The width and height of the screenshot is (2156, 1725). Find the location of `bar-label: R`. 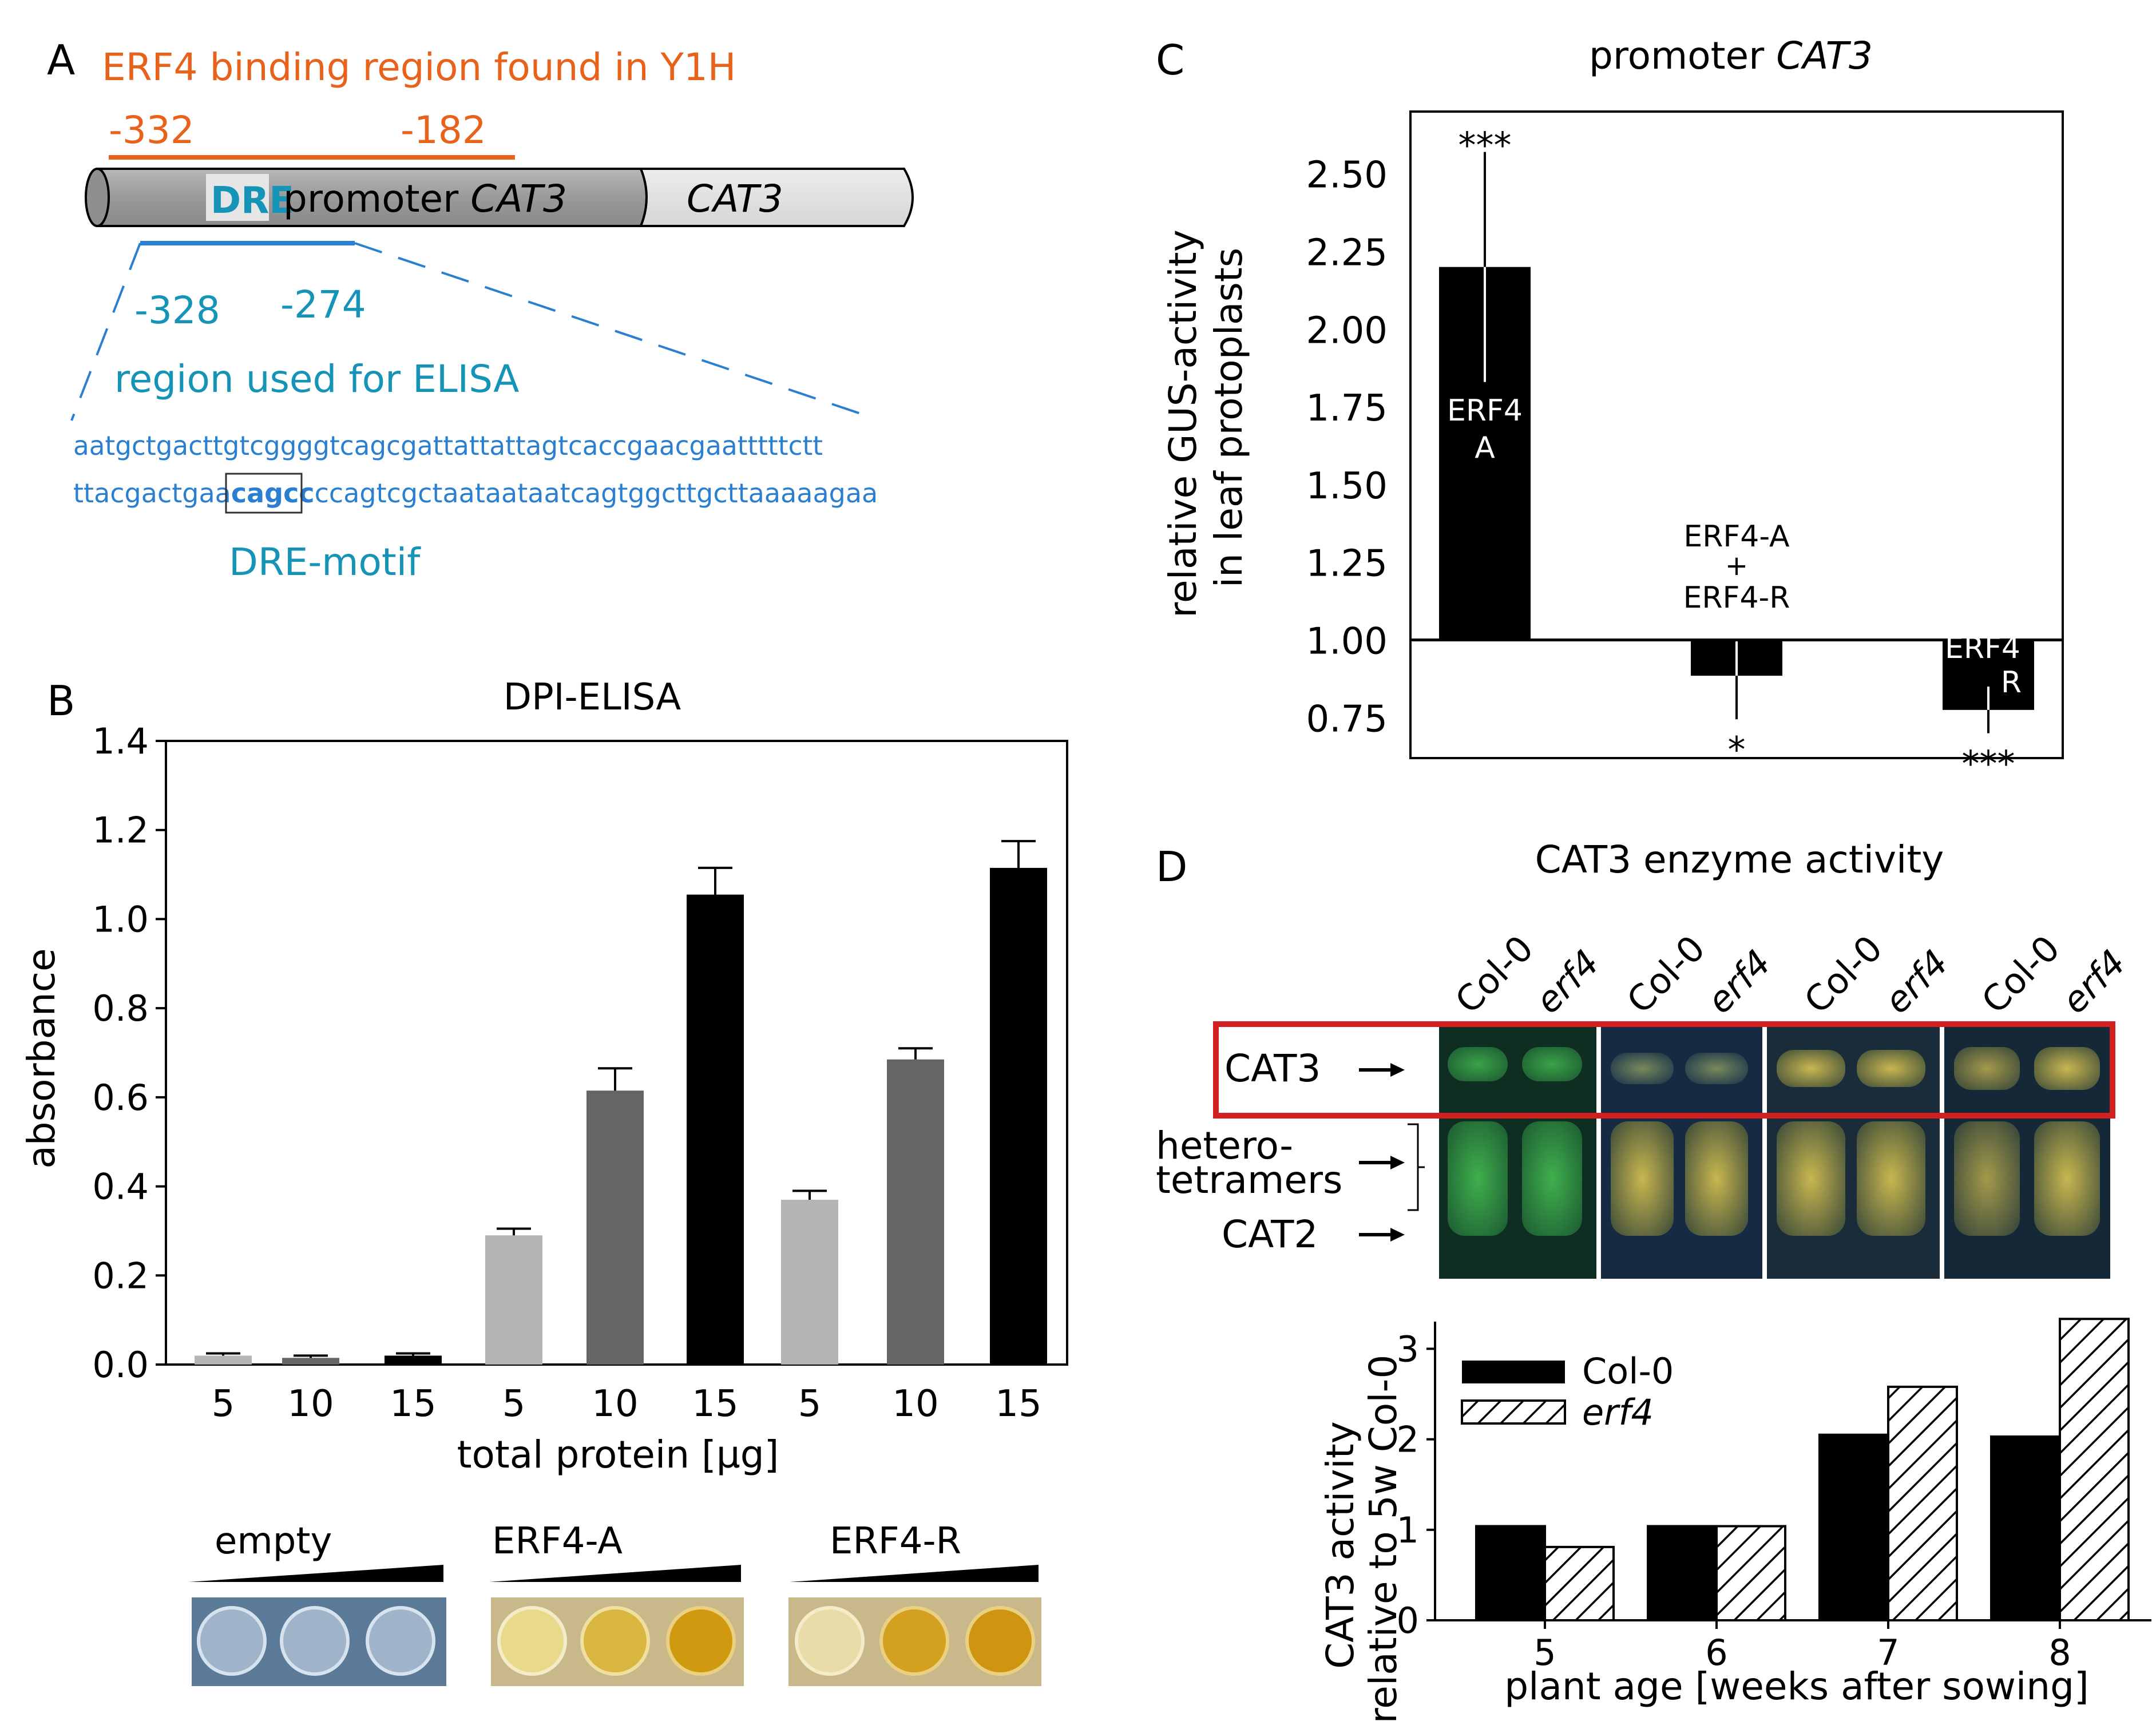

bar-label: R is located at coordinates (2011, 682).